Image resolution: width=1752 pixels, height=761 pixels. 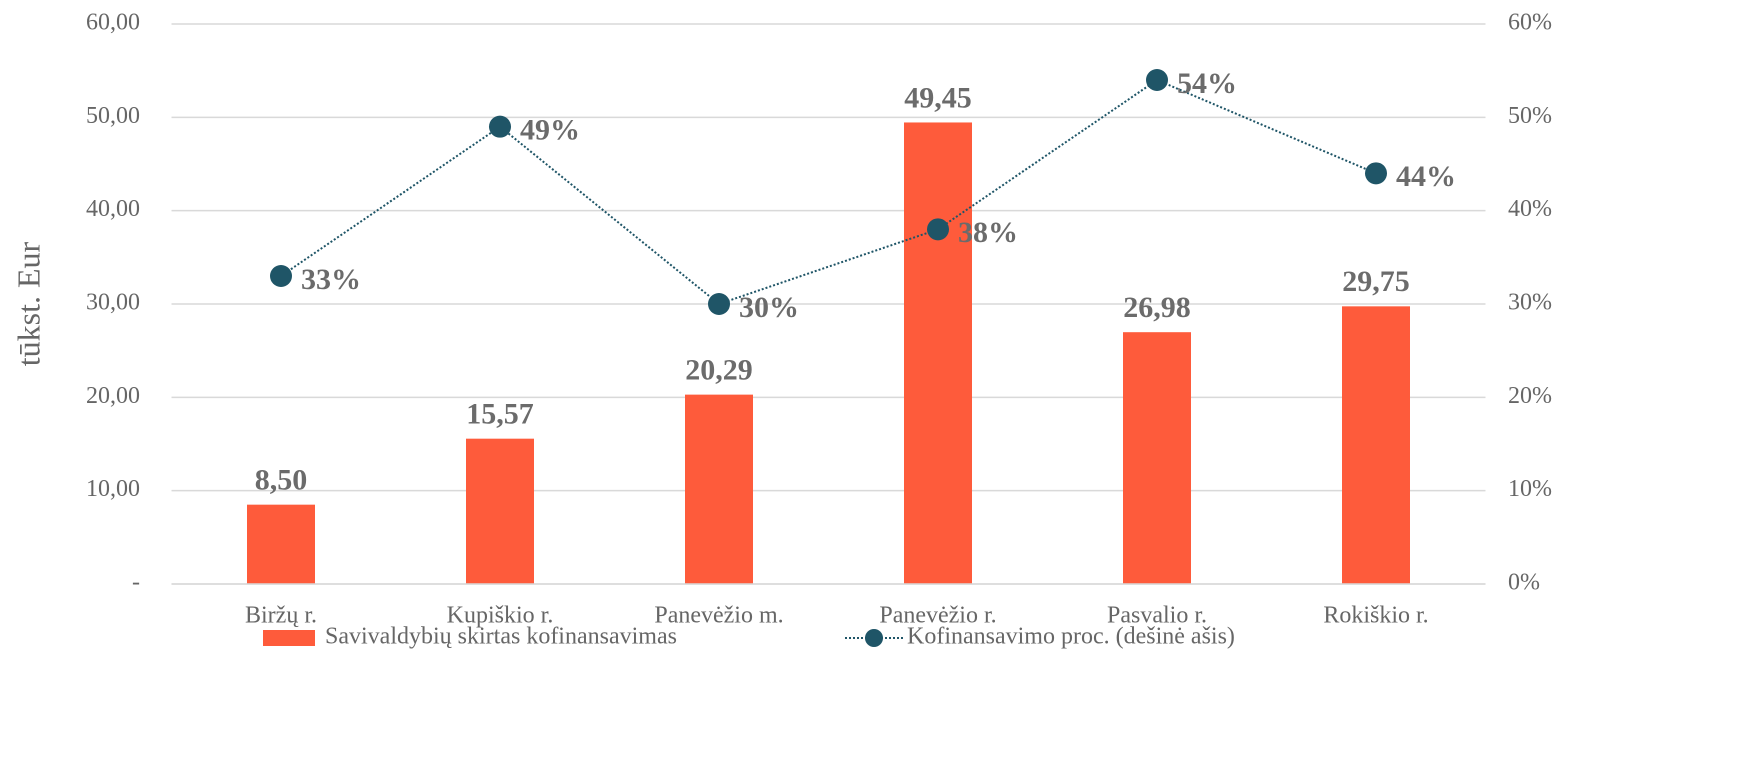 I want to click on data-label: 49,45, so click(x=938, y=97).